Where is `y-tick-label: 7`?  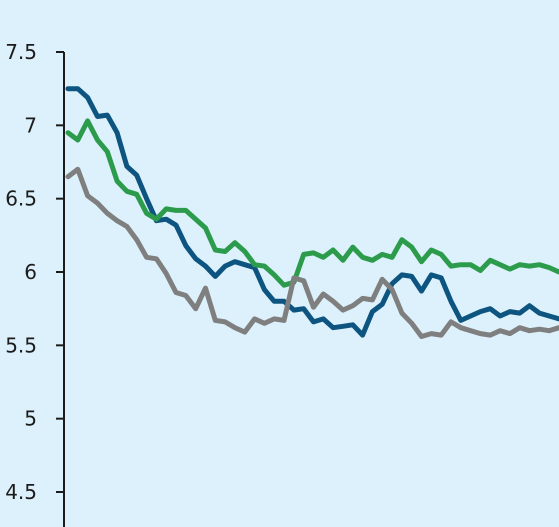 y-tick-label: 7 is located at coordinates (30, 125).